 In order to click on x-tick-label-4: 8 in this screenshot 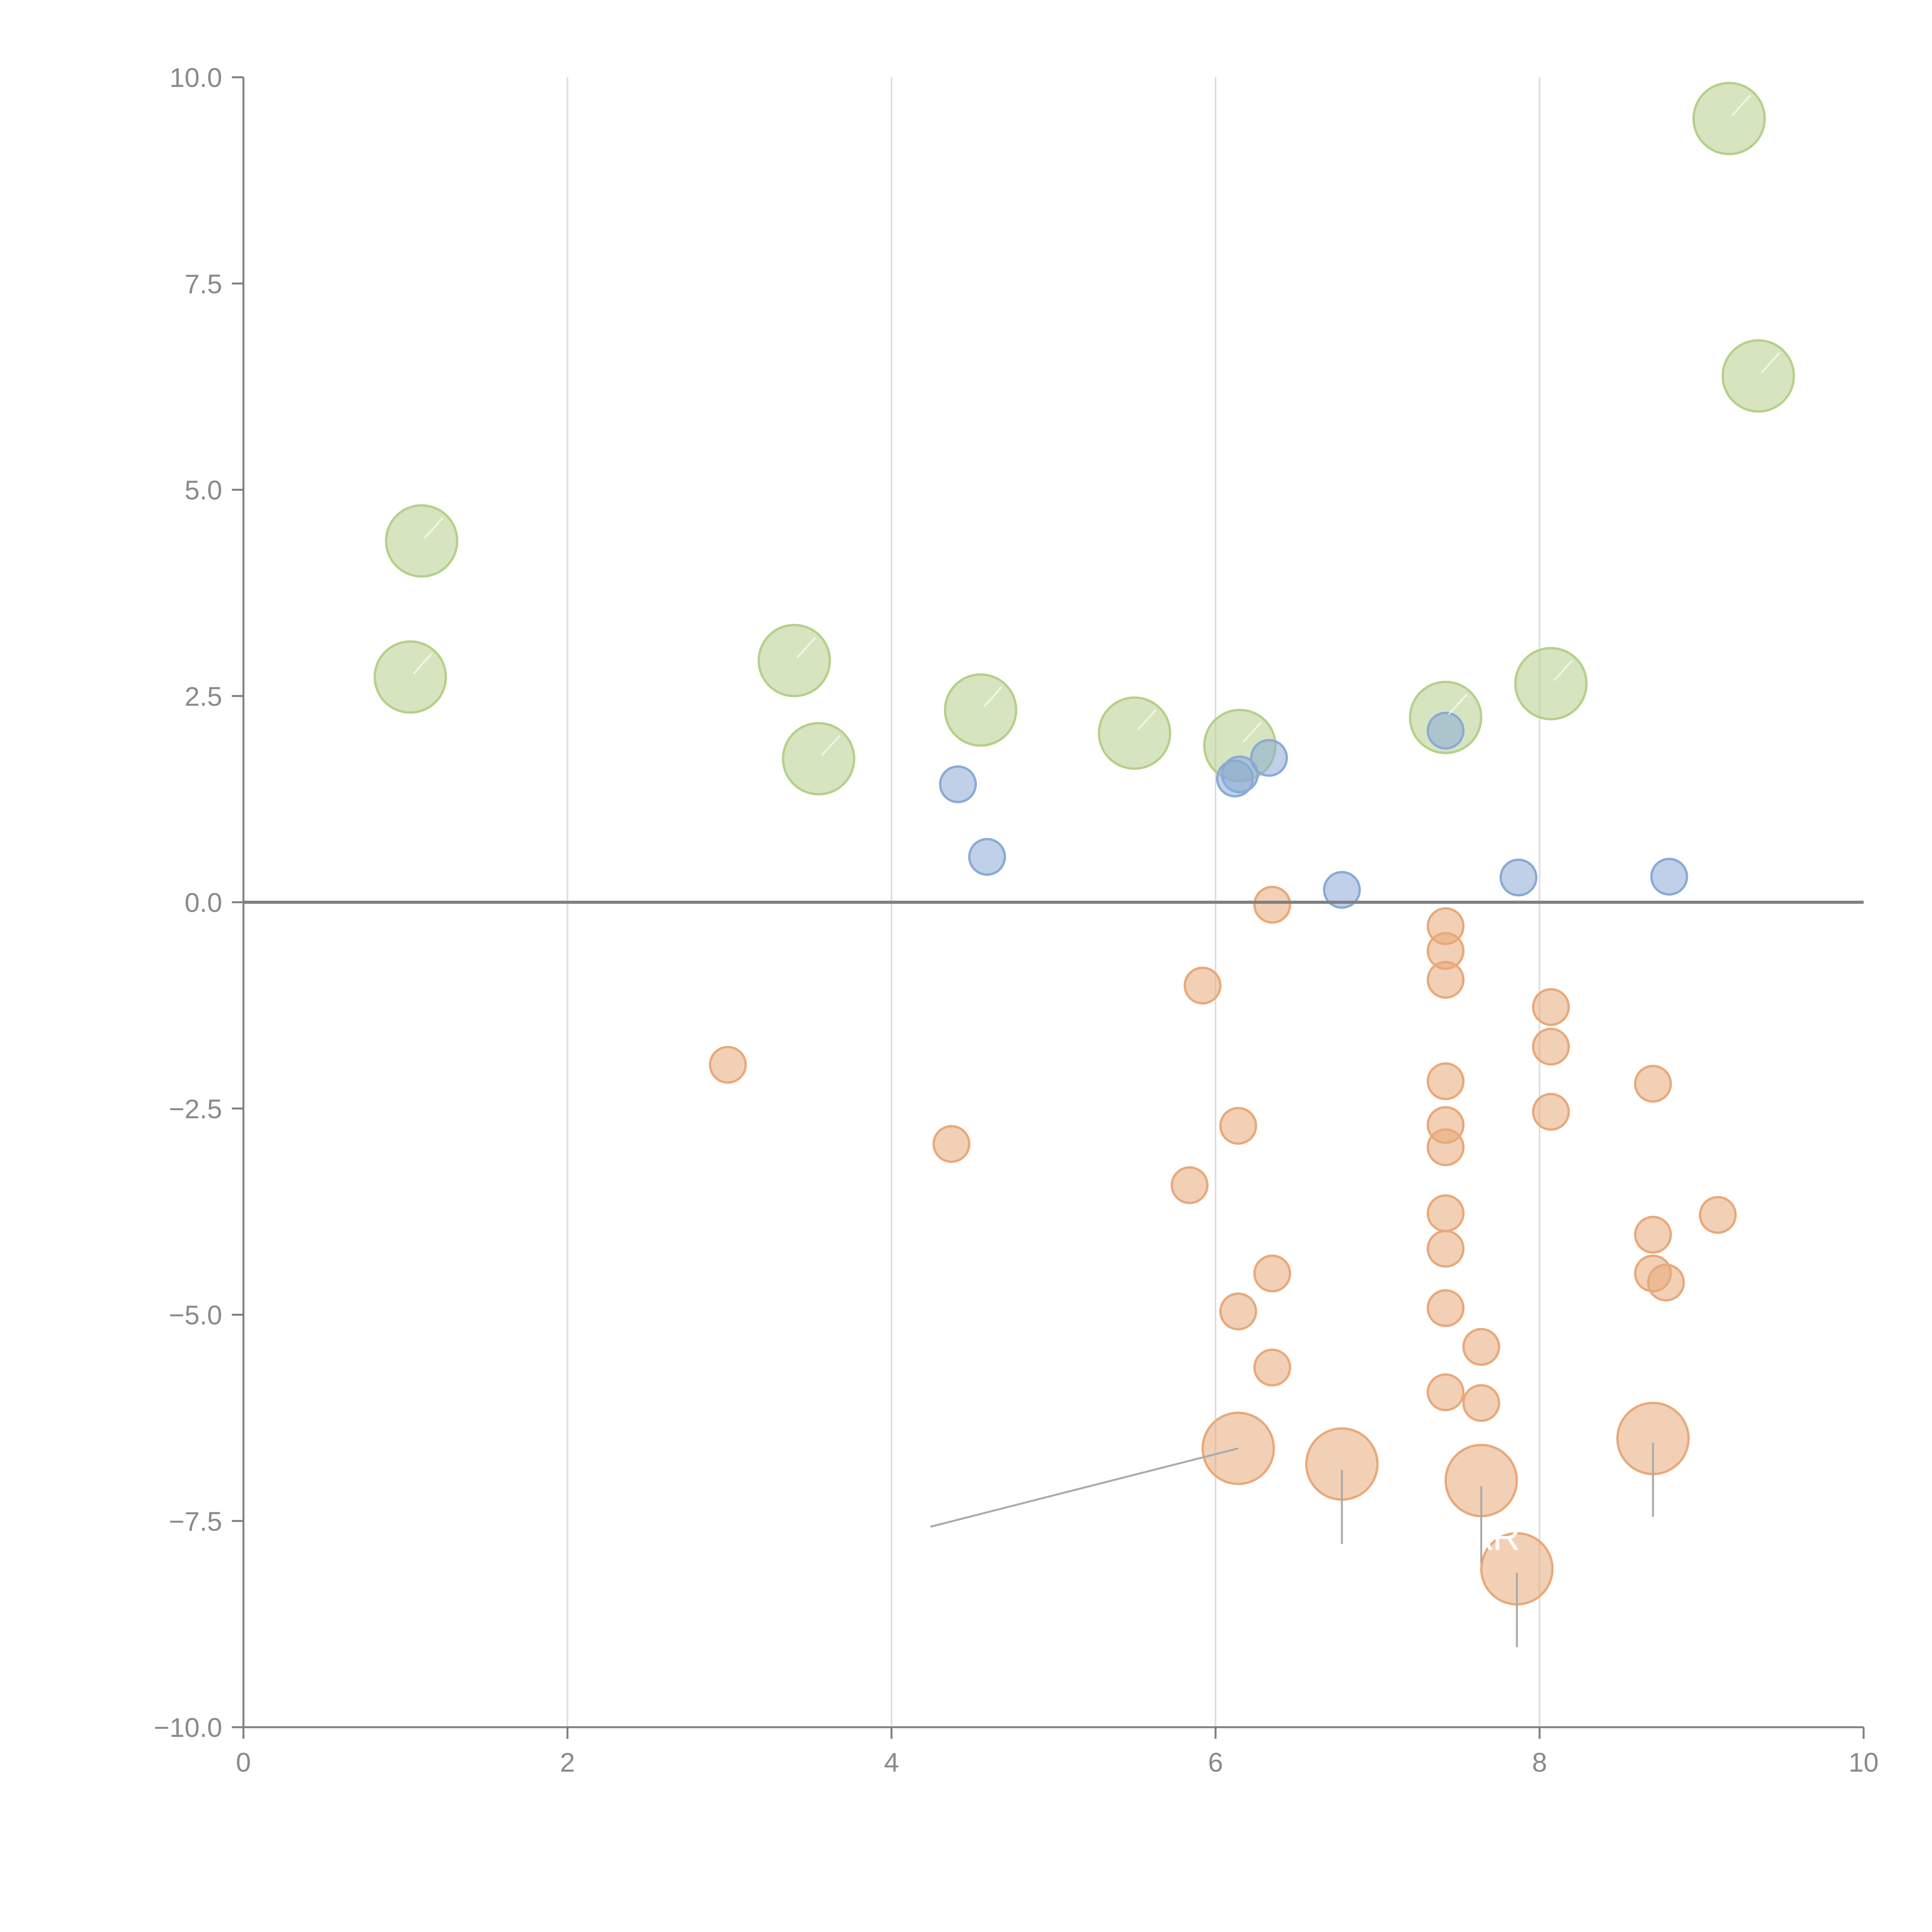, I will do `click(1540, 1762)`.